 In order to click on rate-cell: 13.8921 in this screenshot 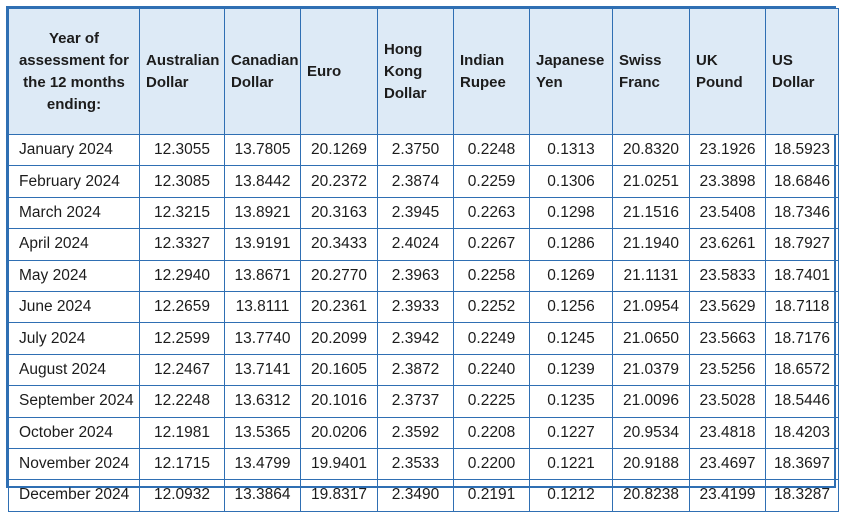, I will do `click(262, 213)`.